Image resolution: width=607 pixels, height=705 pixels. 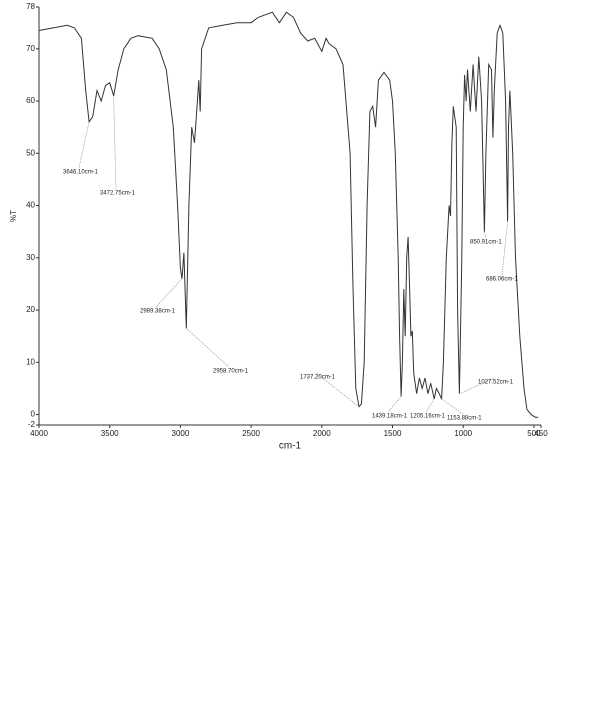 I want to click on y-tick-label: -2, so click(x=32, y=424).